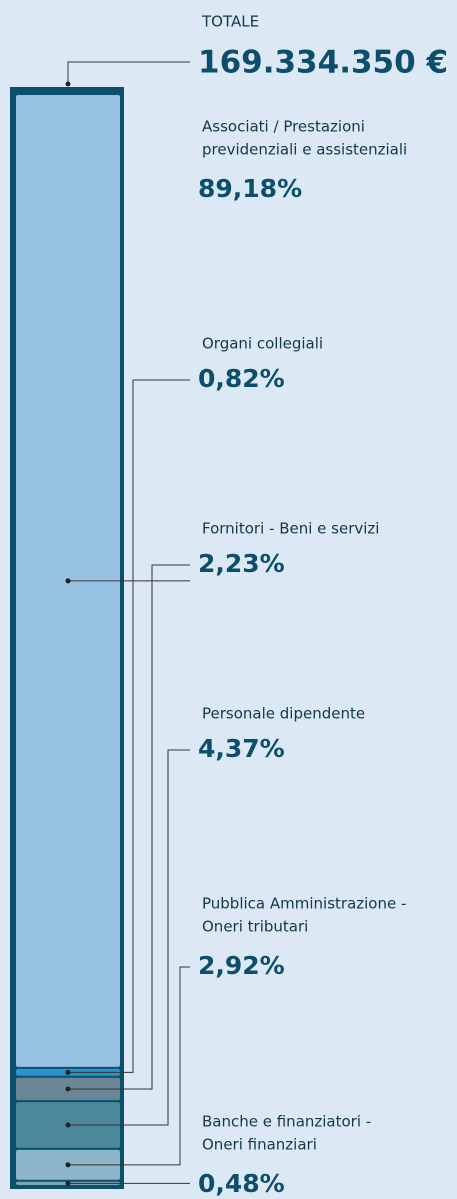 The height and width of the screenshot is (1199, 457). What do you see at coordinates (128, 72) in the screenshot?
I see `total-connector` at bounding box center [128, 72].